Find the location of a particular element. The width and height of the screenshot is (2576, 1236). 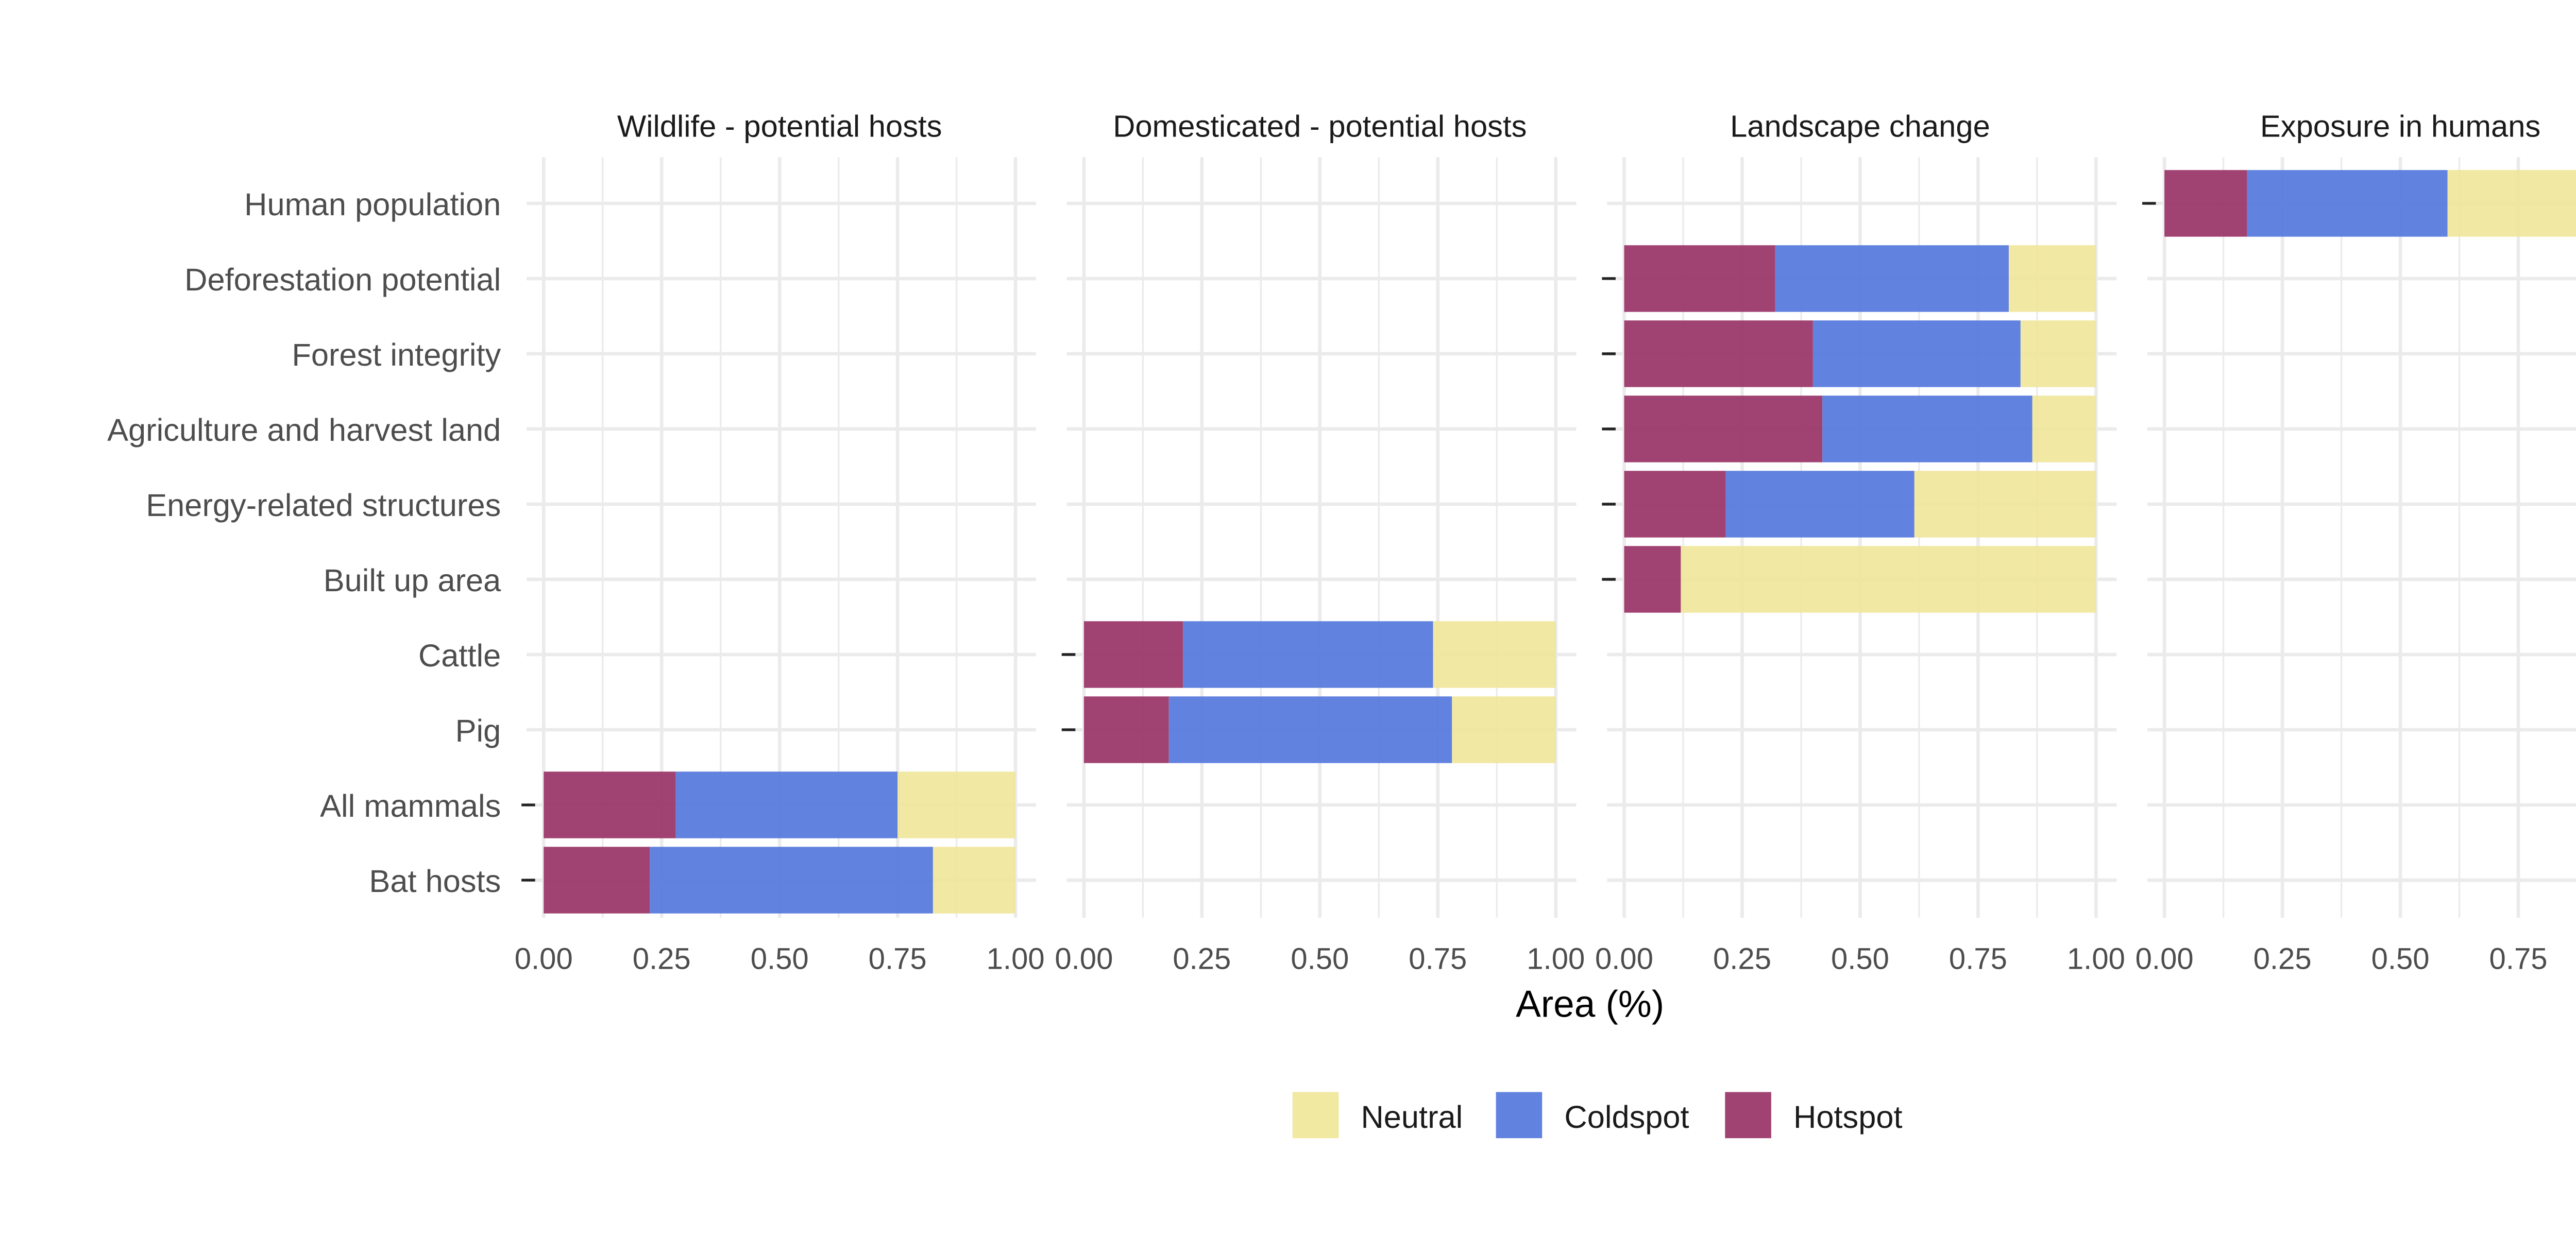

y-tick-label: Human population is located at coordinates (372, 204).